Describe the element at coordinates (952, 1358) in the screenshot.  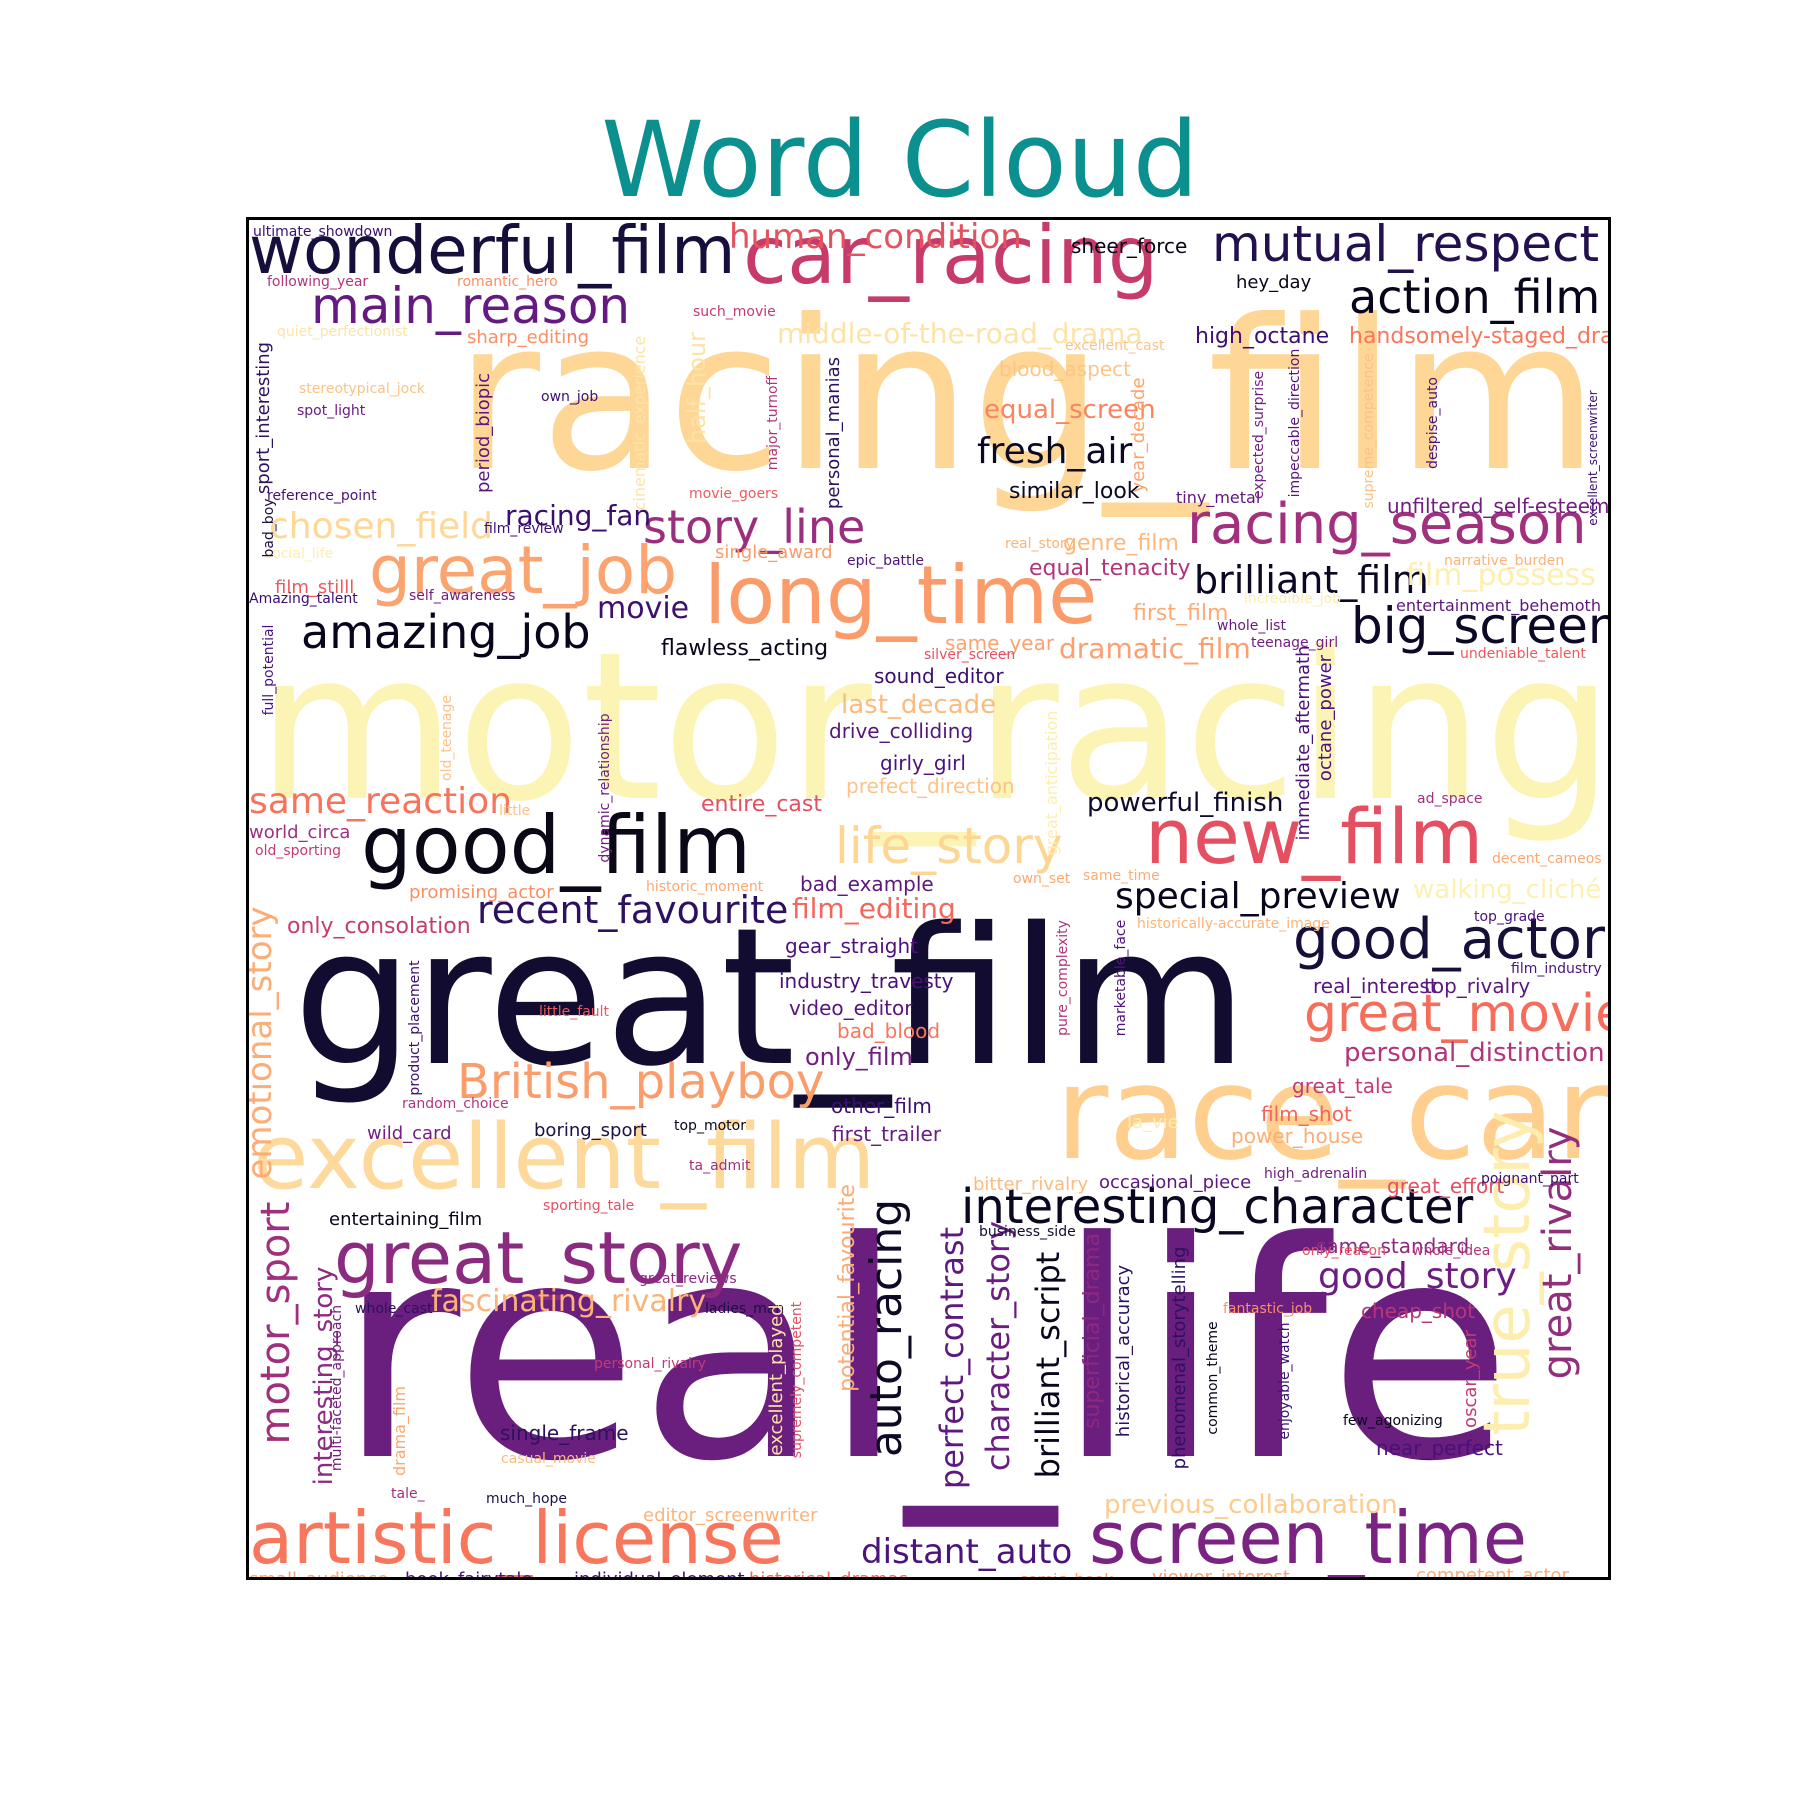
I see `word-perfect-contrast: perfect_contrast` at that location.